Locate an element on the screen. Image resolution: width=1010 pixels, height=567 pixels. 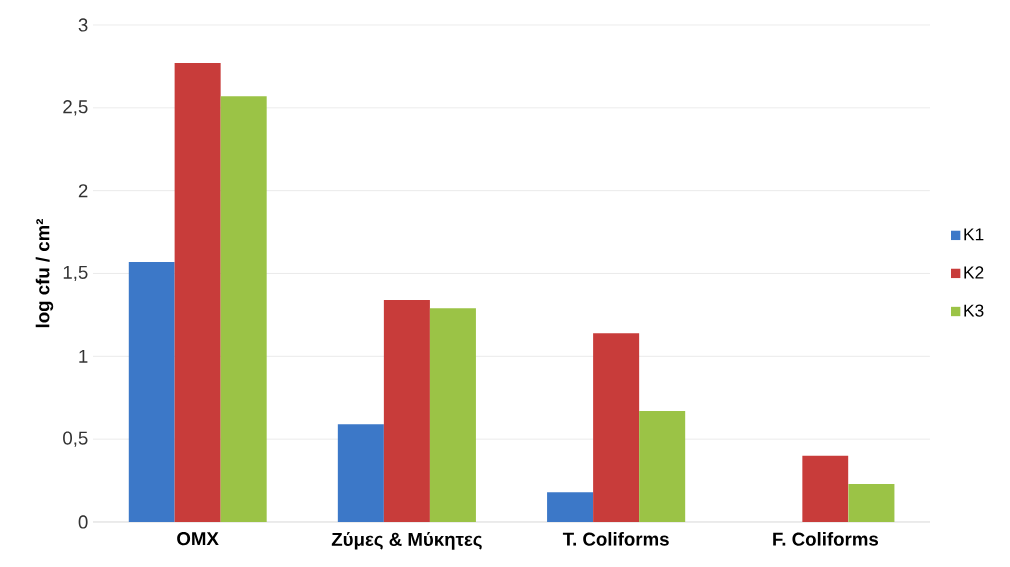
legend-label: K1 is located at coordinates (974, 234).